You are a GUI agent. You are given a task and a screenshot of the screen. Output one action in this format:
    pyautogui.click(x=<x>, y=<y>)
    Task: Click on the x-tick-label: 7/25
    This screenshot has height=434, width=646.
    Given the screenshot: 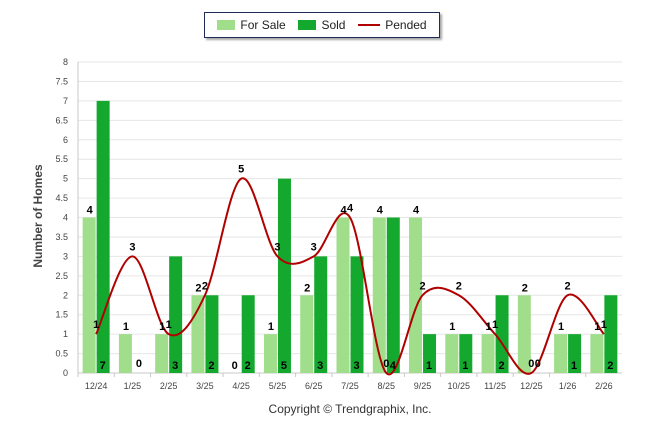 What is the action you would take?
    pyautogui.click(x=350, y=386)
    